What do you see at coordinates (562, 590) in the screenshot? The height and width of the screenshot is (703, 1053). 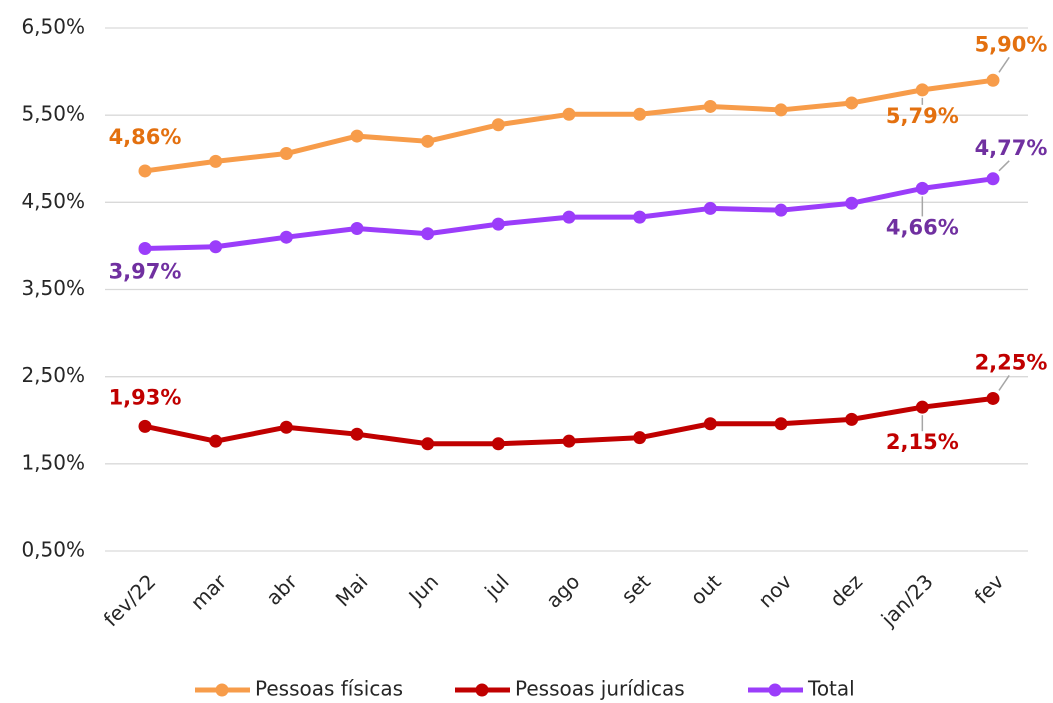 I see `x-tick-label: ago` at bounding box center [562, 590].